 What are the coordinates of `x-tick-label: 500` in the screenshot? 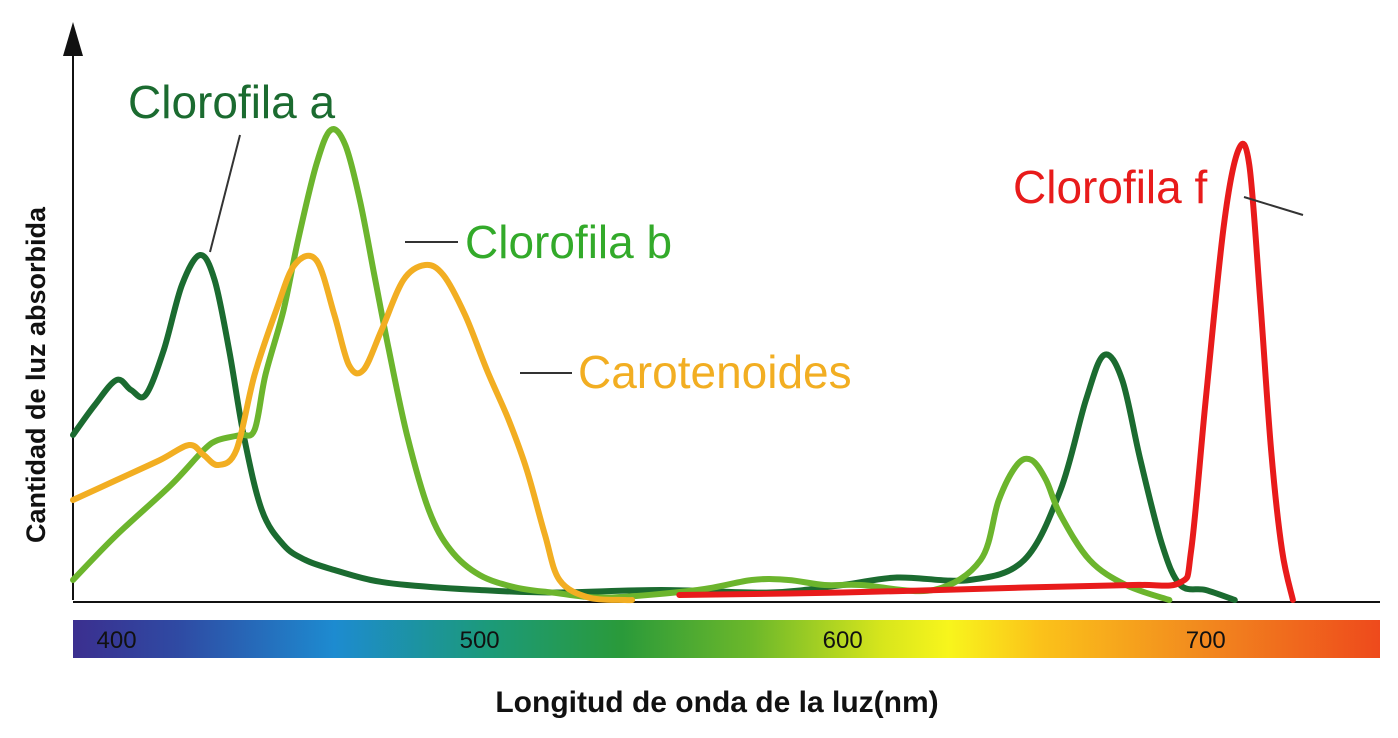 It's located at (480, 640).